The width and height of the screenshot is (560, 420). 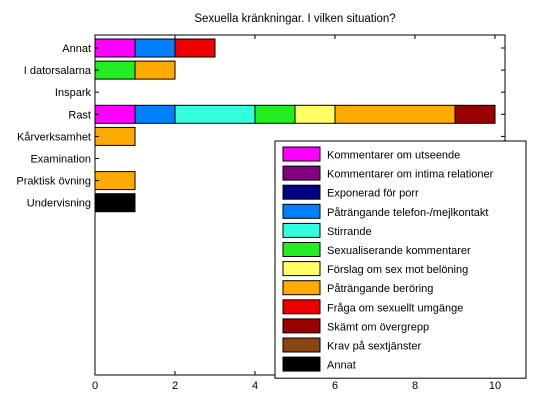 I want to click on y-tick-label-karverksamhet: Kårverksamhet, so click(x=54, y=137).